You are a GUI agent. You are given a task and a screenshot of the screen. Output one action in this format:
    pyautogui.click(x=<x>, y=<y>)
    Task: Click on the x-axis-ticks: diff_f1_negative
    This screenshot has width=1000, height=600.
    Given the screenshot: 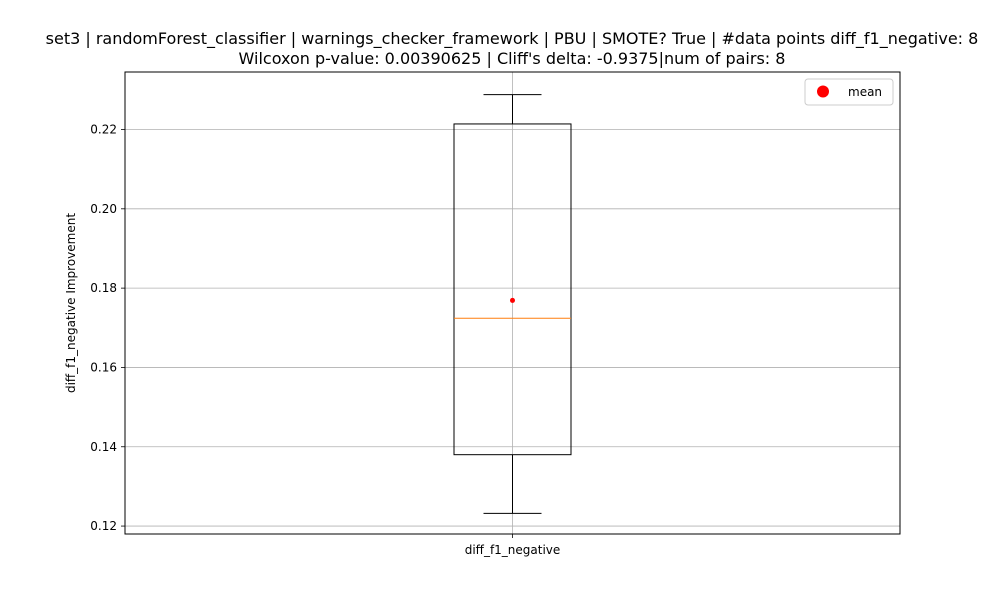 What is the action you would take?
    pyautogui.click(x=513, y=545)
    